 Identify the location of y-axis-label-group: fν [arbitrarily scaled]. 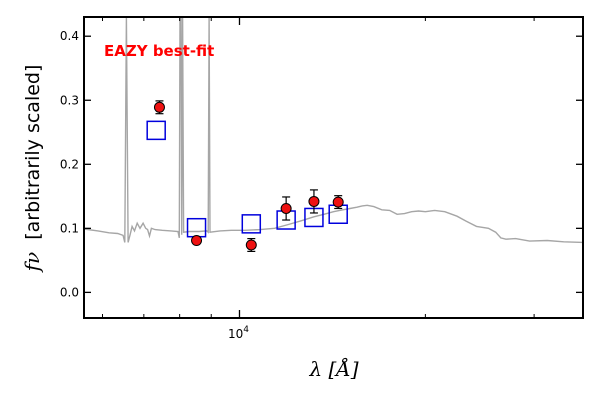
(32, 169).